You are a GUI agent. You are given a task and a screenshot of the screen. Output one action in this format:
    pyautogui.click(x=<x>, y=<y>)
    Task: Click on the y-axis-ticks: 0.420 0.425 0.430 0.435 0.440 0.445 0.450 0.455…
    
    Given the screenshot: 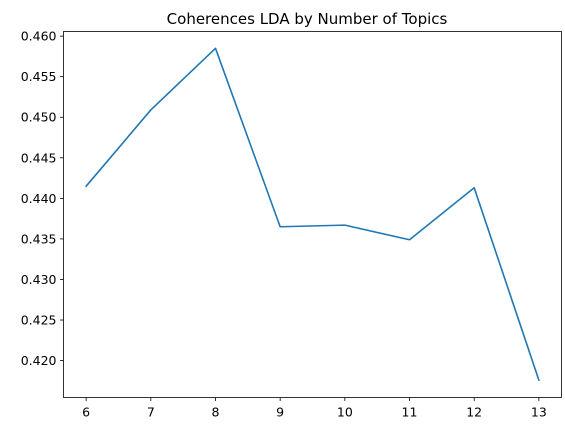 What is the action you would take?
    pyautogui.click(x=42, y=198)
    